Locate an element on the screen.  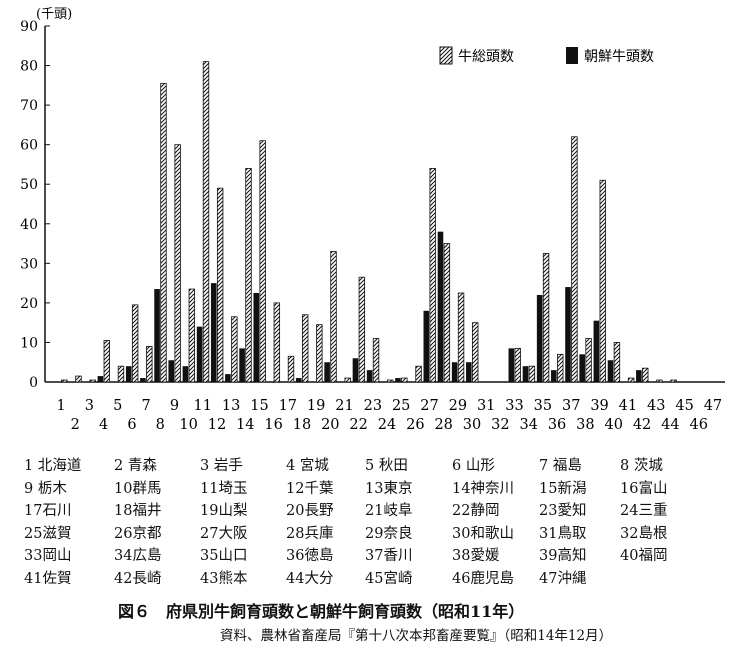
x-tick-label: 29 is located at coordinates (458, 406).